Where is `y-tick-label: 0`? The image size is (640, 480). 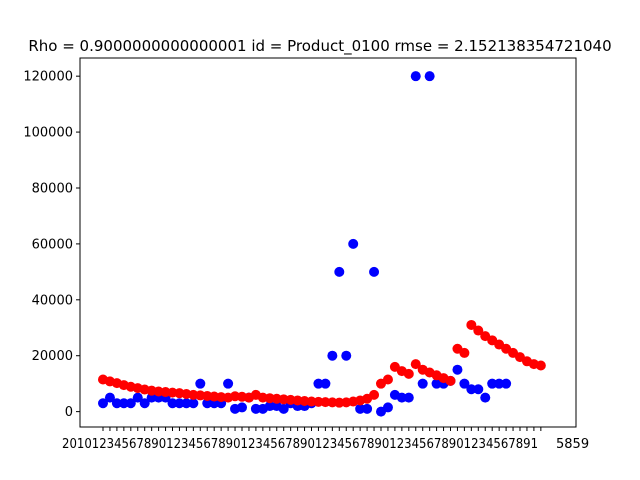
y-tick-label: 0 is located at coordinates (69, 412).